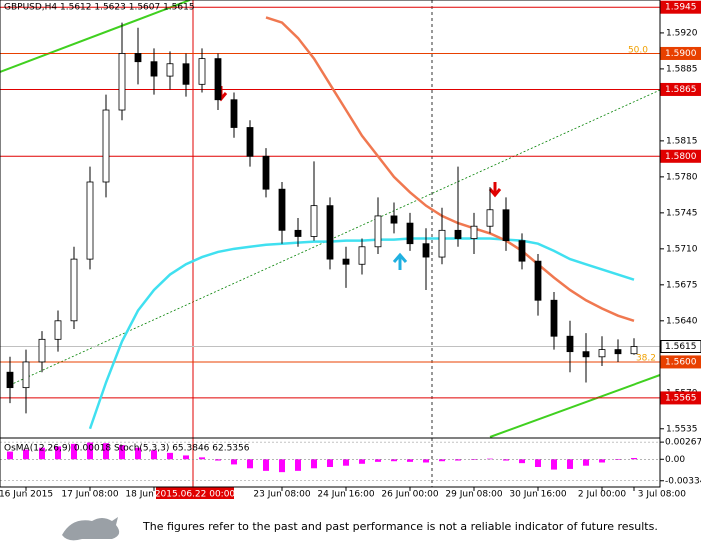 The height and width of the screenshot is (552, 701). I want to click on y-tick-label: 1.5920, so click(682, 33).